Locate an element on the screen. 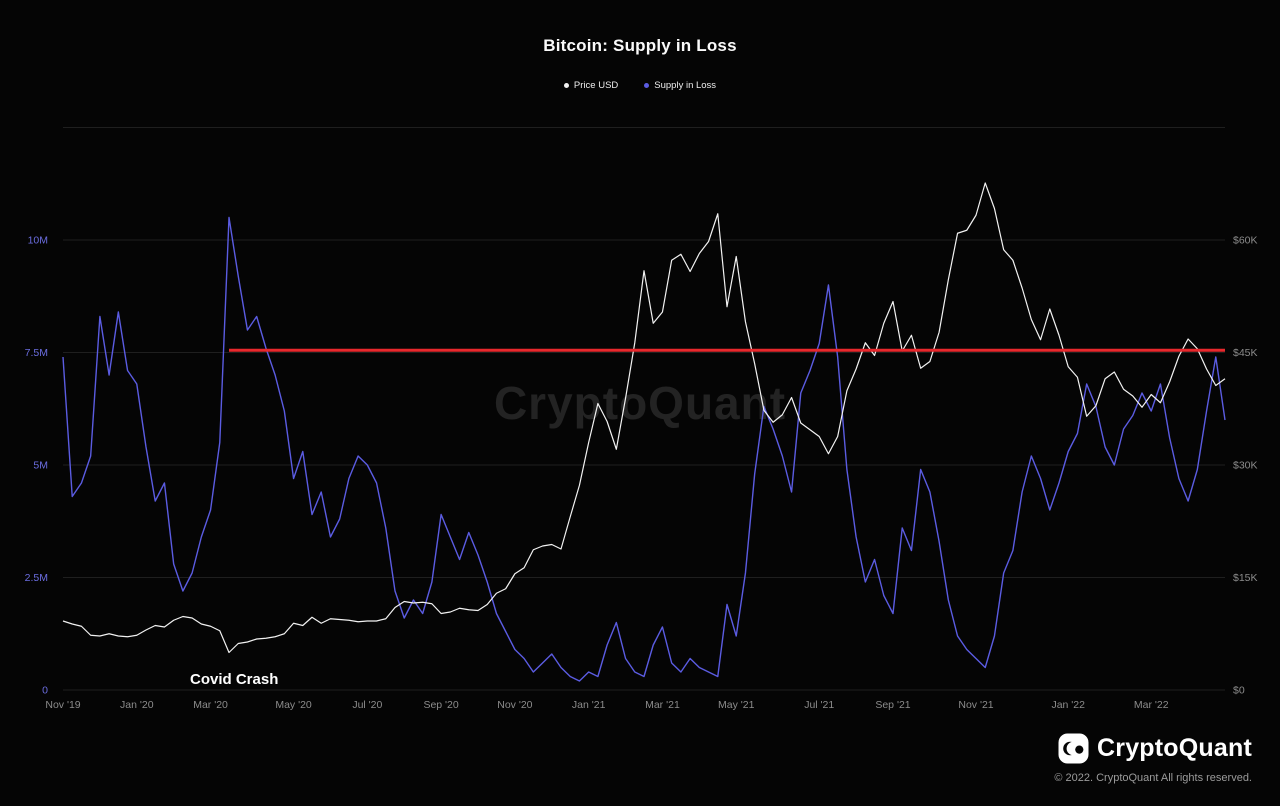  y-axis-right-label: $45K is located at coordinates (1245, 353).